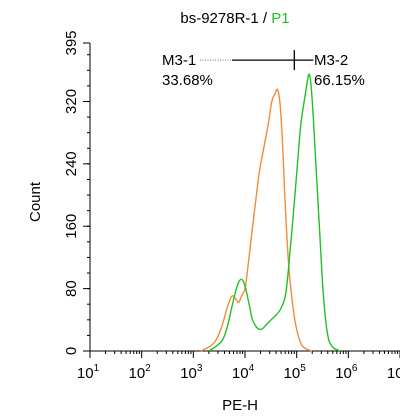 The height and width of the screenshot is (419, 400). What do you see at coordinates (243, 372) in the screenshot?
I see `x-tick-label: 10⁴` at bounding box center [243, 372].